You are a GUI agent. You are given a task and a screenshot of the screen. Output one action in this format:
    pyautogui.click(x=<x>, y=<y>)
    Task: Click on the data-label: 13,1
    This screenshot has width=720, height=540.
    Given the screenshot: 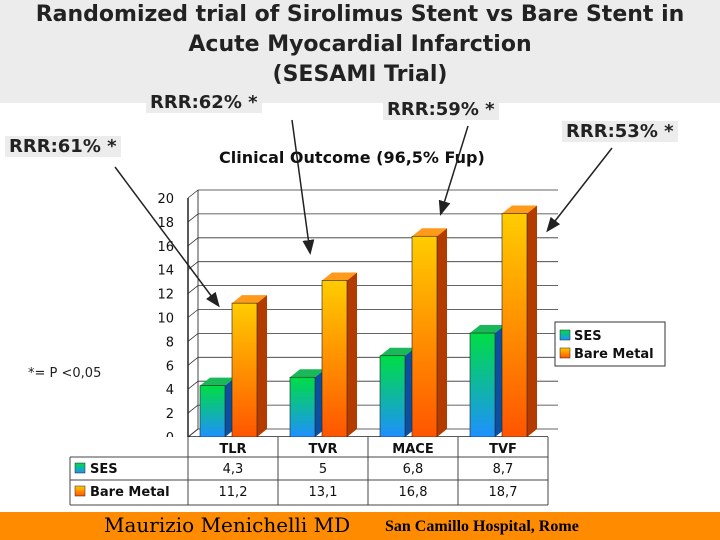 What is the action you would take?
    pyautogui.click(x=323, y=492)
    